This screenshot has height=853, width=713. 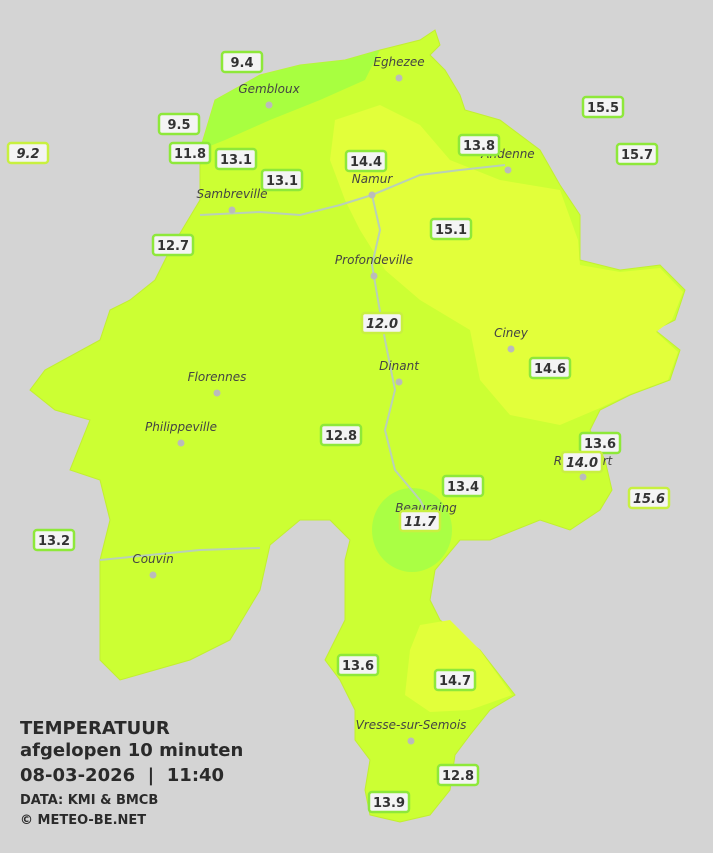 I want to click on station-value: 12.0, so click(x=382, y=324).